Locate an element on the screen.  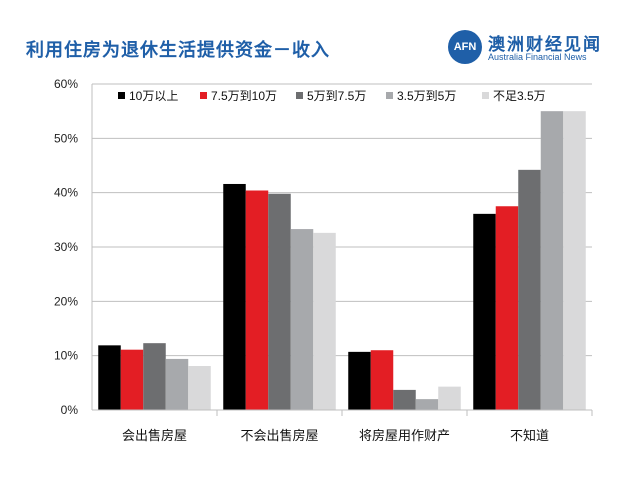
x-tick-label: 不知道 is located at coordinates (529, 435).